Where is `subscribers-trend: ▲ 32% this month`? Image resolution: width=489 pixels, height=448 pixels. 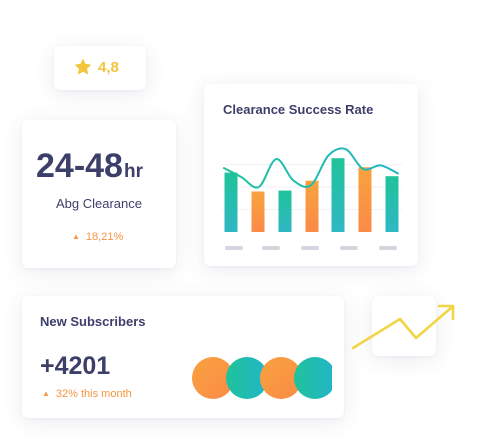
subscribers-trend: ▲ 32% this month is located at coordinates (87, 394).